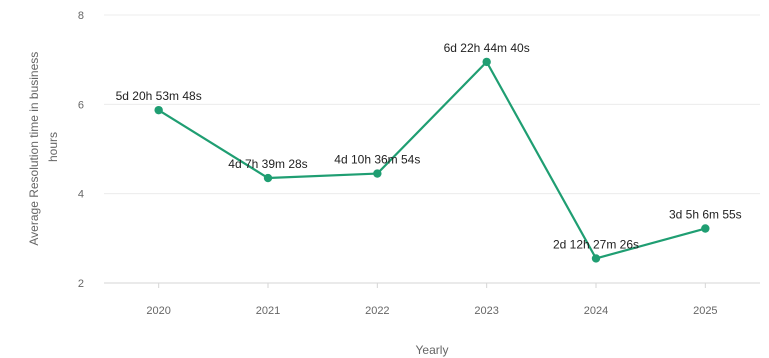 This screenshot has width=769, height=358. I want to click on data-label: 5d 20h 53m 48s, so click(159, 96).